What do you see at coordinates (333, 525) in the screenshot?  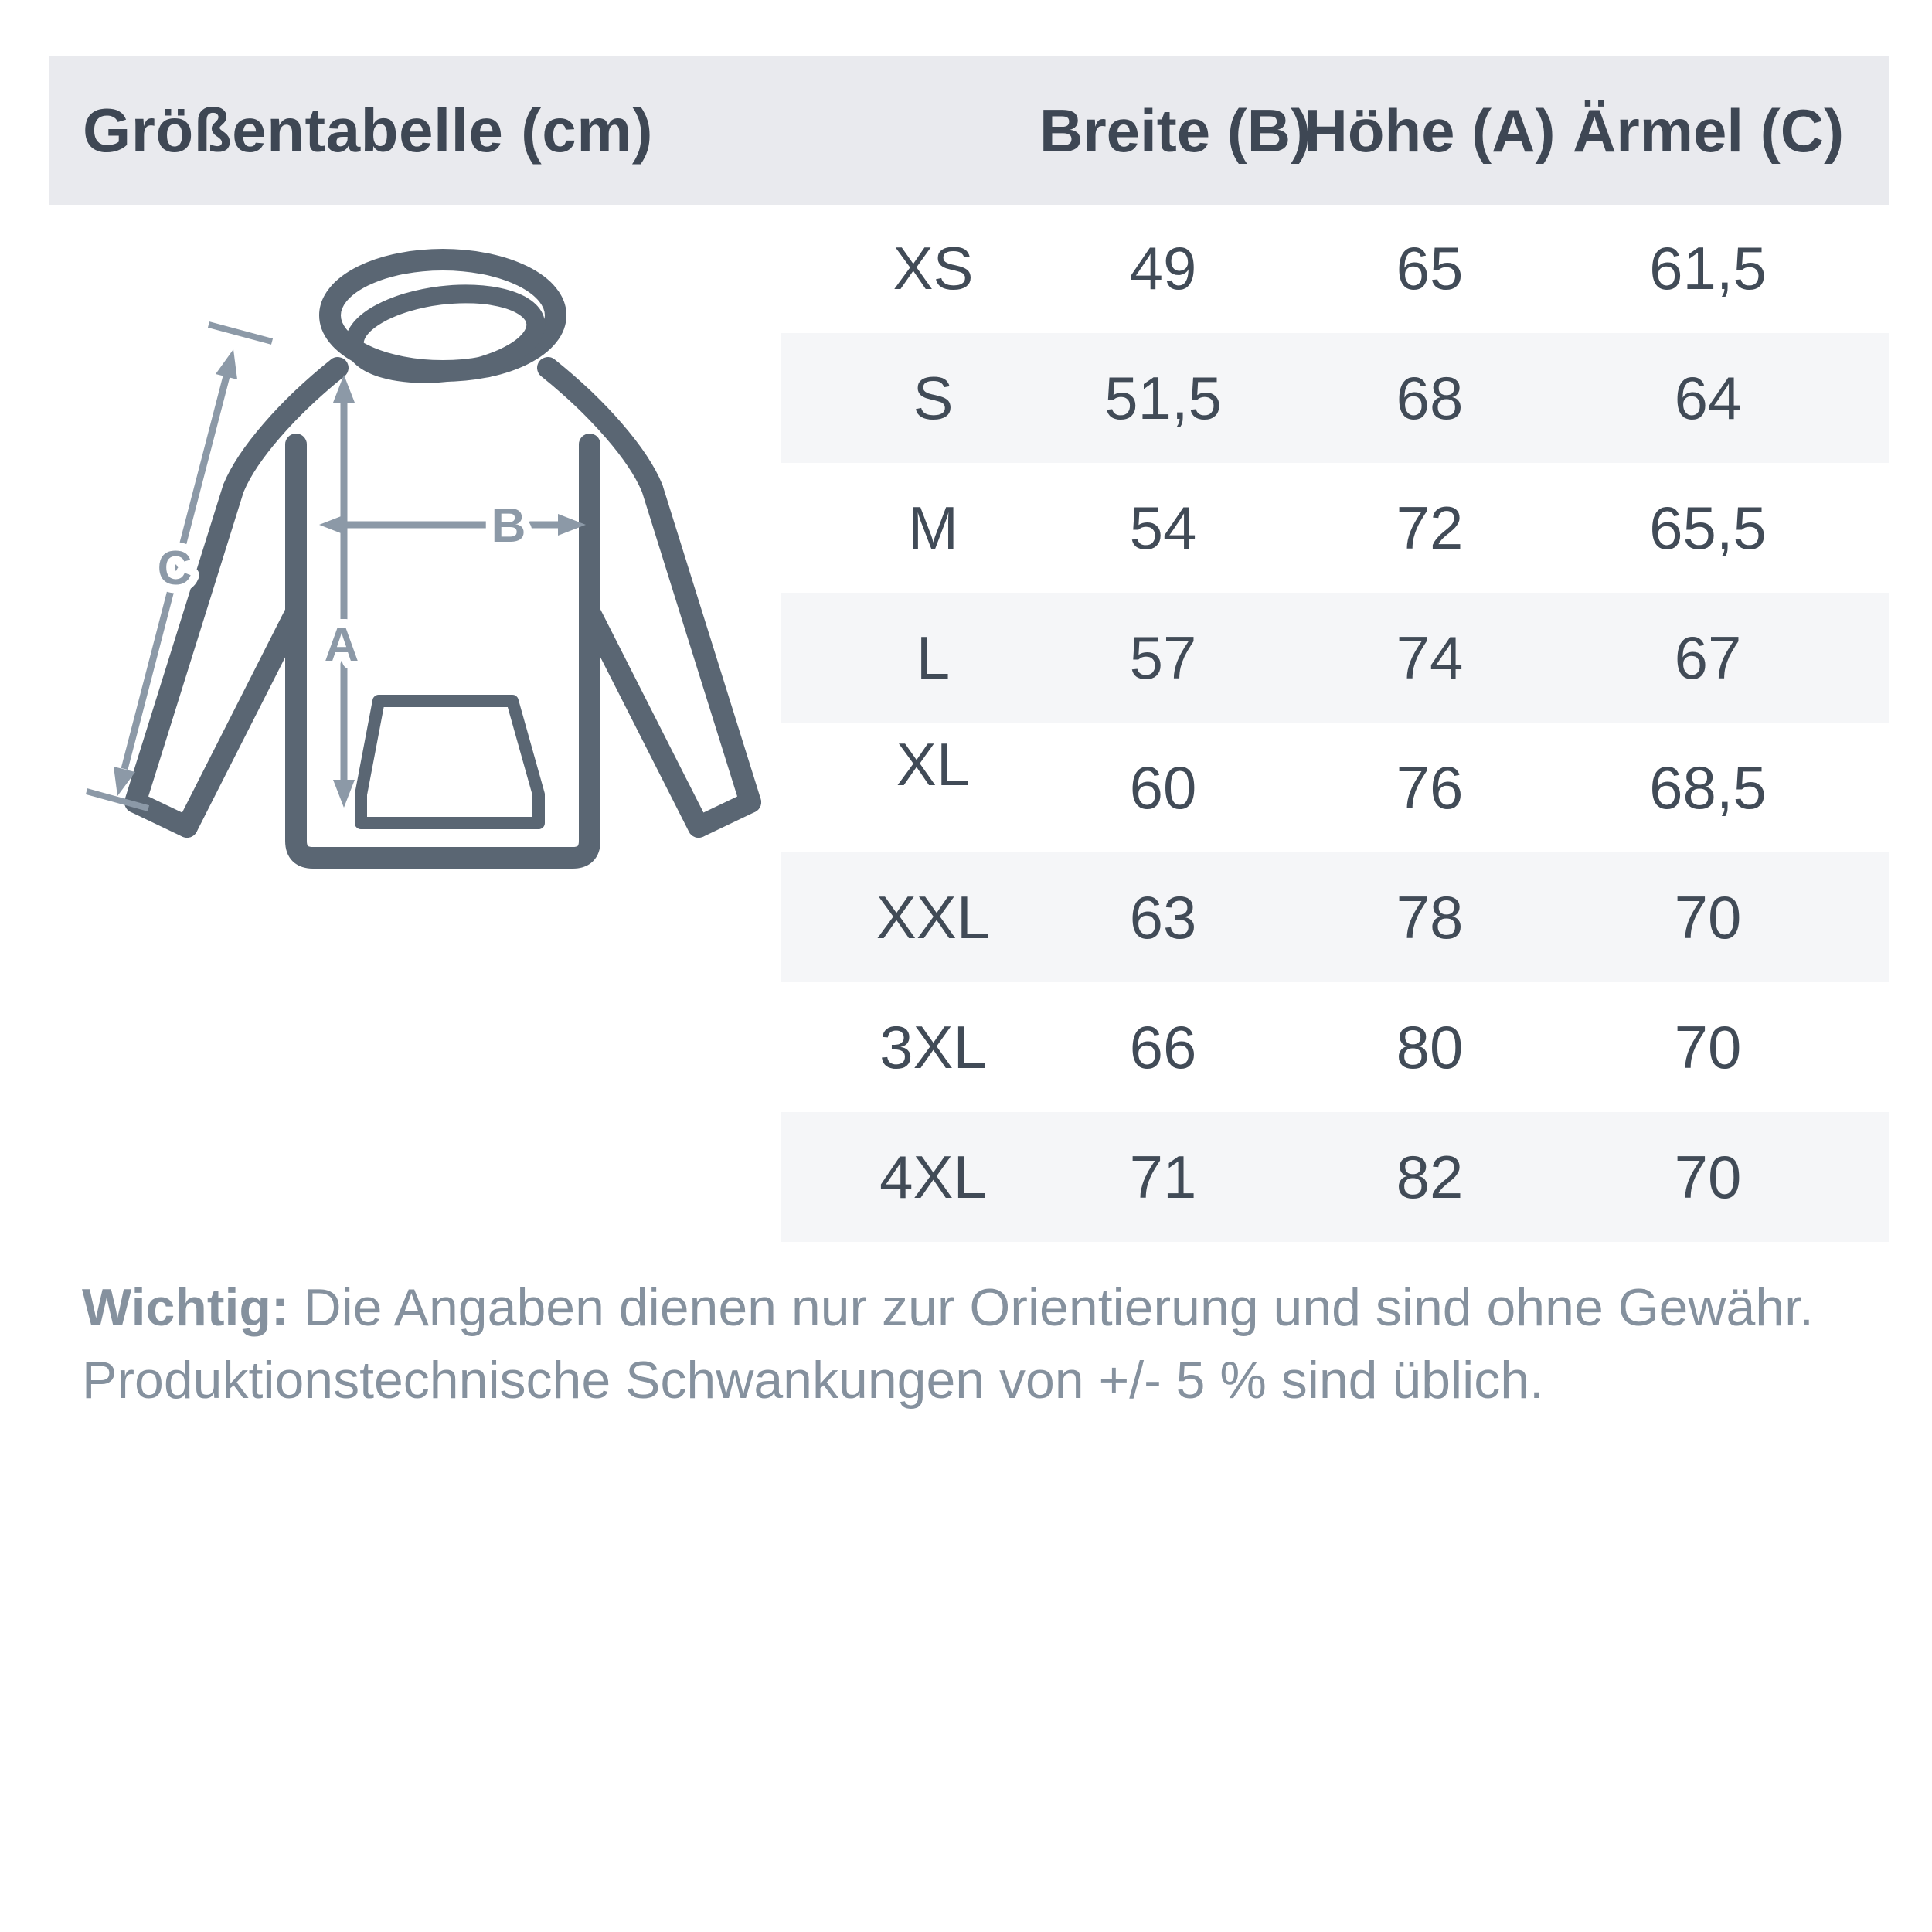 I see `arrow-b-head-left-icon` at bounding box center [333, 525].